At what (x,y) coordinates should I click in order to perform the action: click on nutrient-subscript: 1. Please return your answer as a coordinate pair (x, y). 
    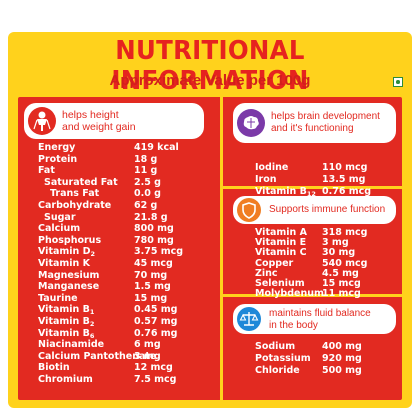
    Looking at the image, I should click on (92, 312).